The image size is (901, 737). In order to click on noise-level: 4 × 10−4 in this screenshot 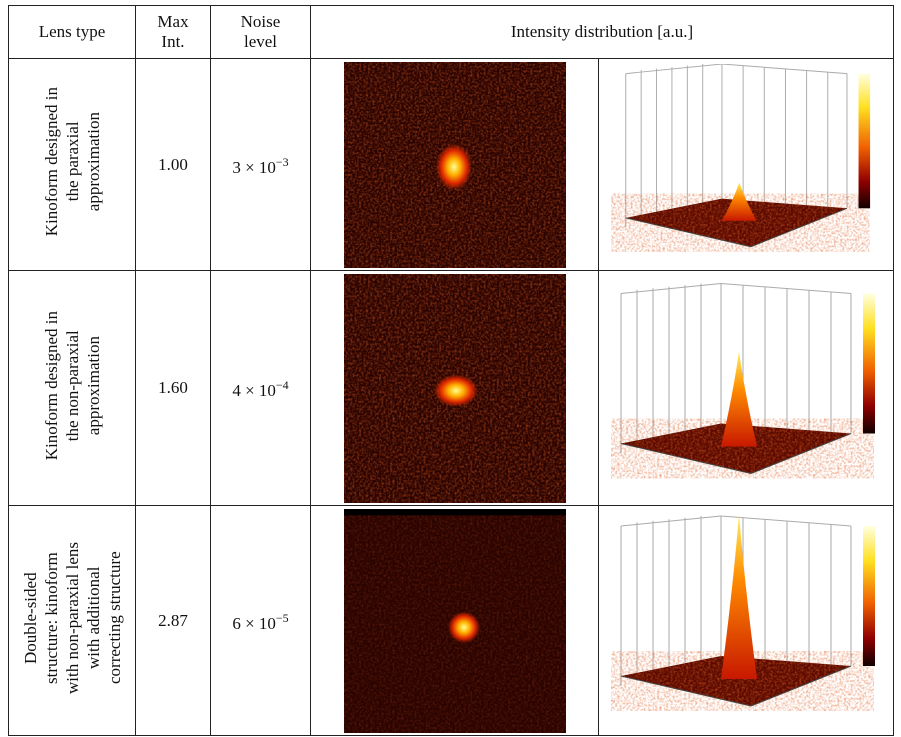, I will do `click(260, 388)`.